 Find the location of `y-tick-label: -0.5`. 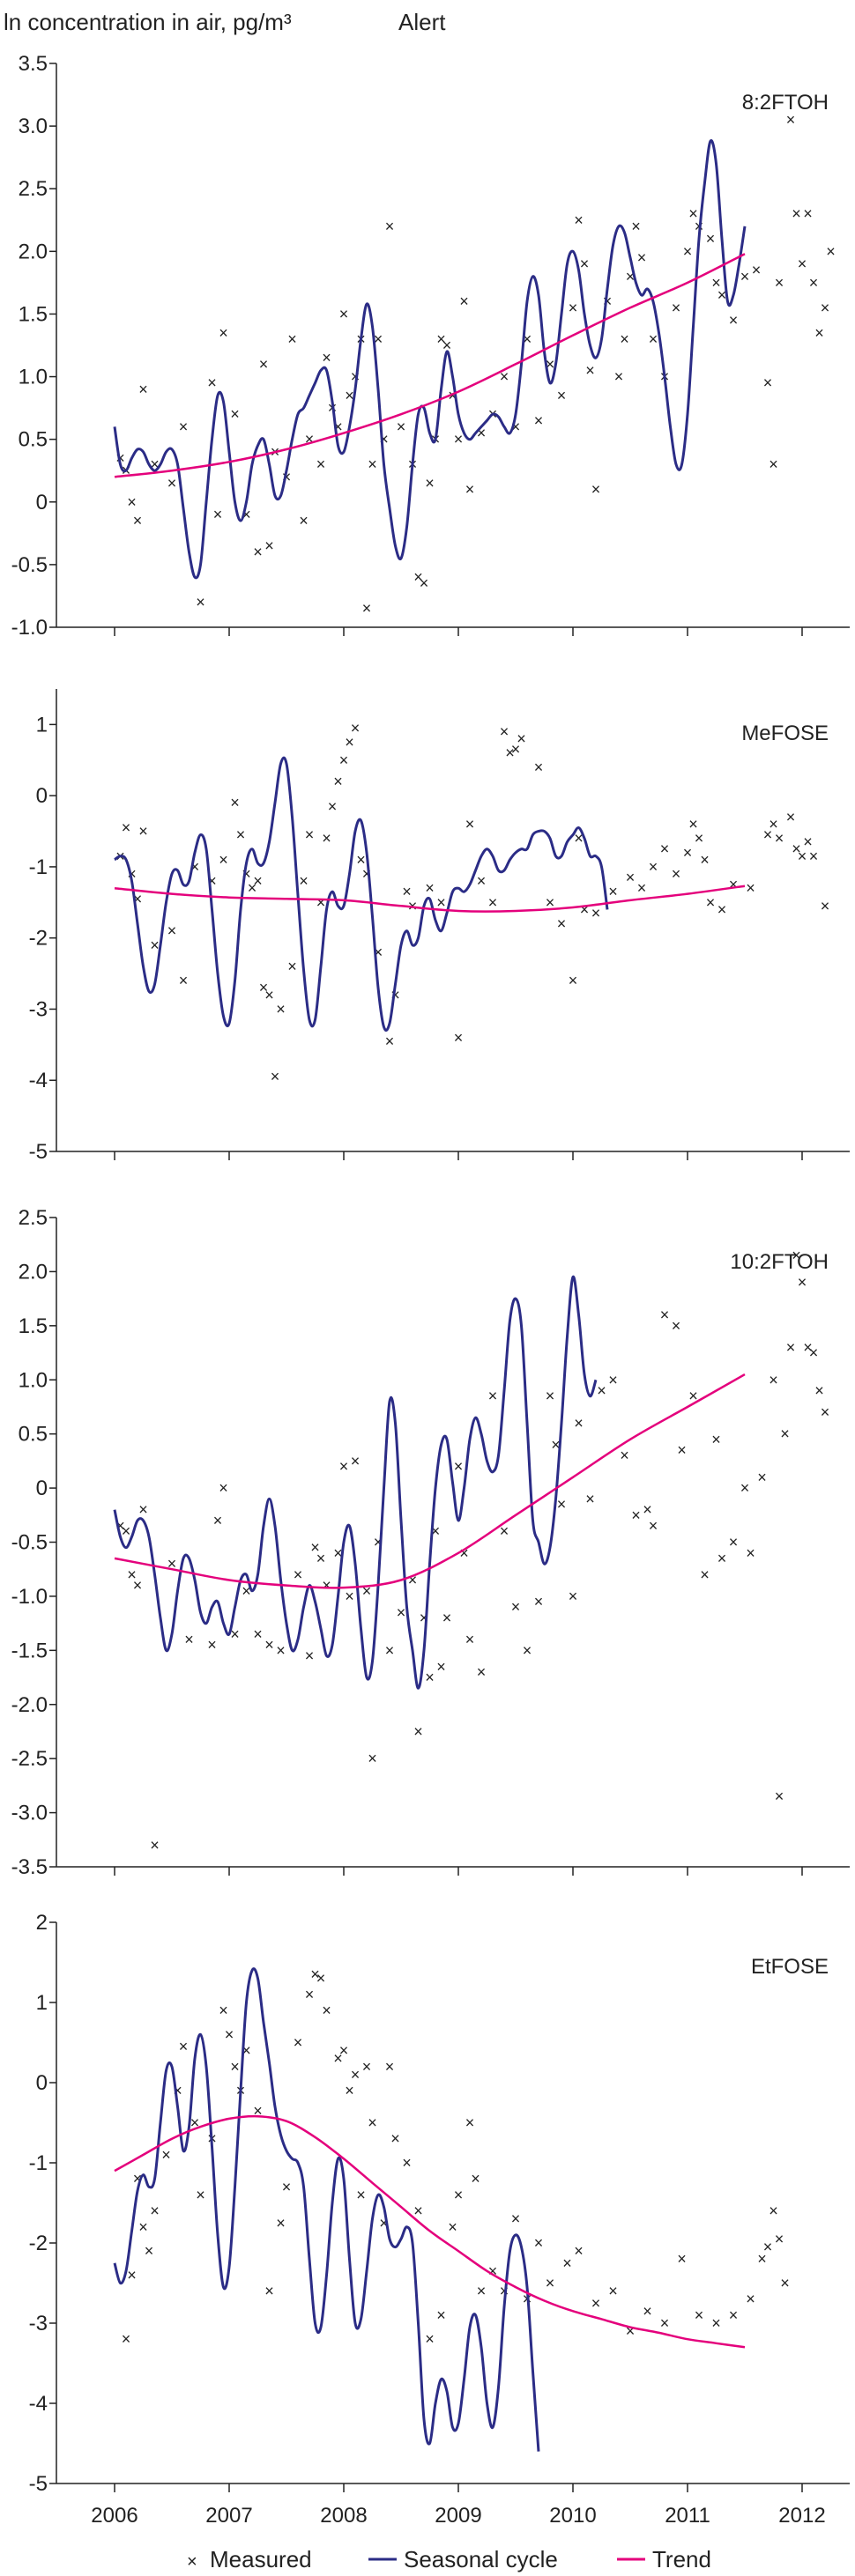

y-tick-label: -0.5 is located at coordinates (29, 565).